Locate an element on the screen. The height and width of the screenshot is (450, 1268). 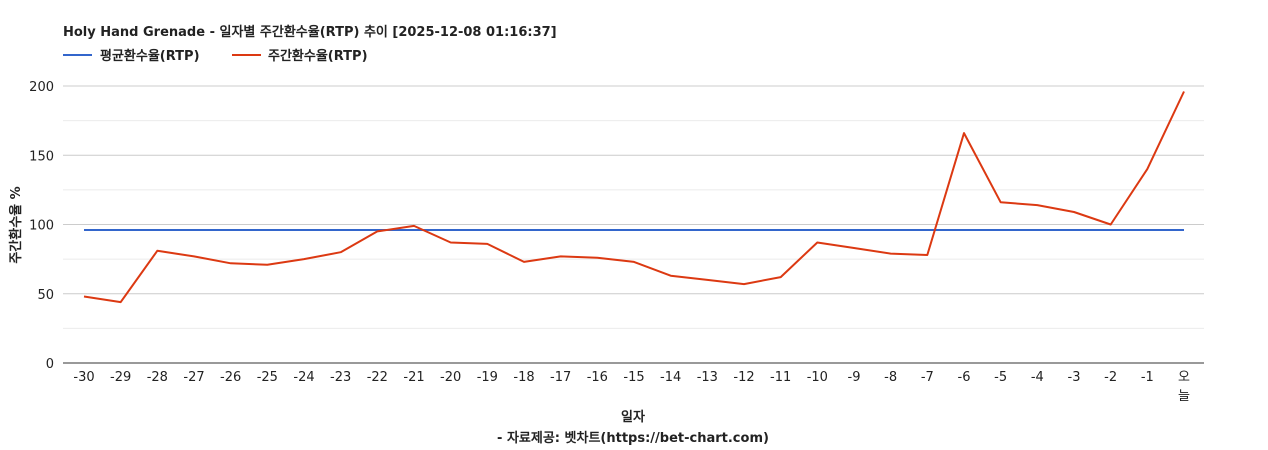
x-tick-label: -22 is located at coordinates (377, 377).